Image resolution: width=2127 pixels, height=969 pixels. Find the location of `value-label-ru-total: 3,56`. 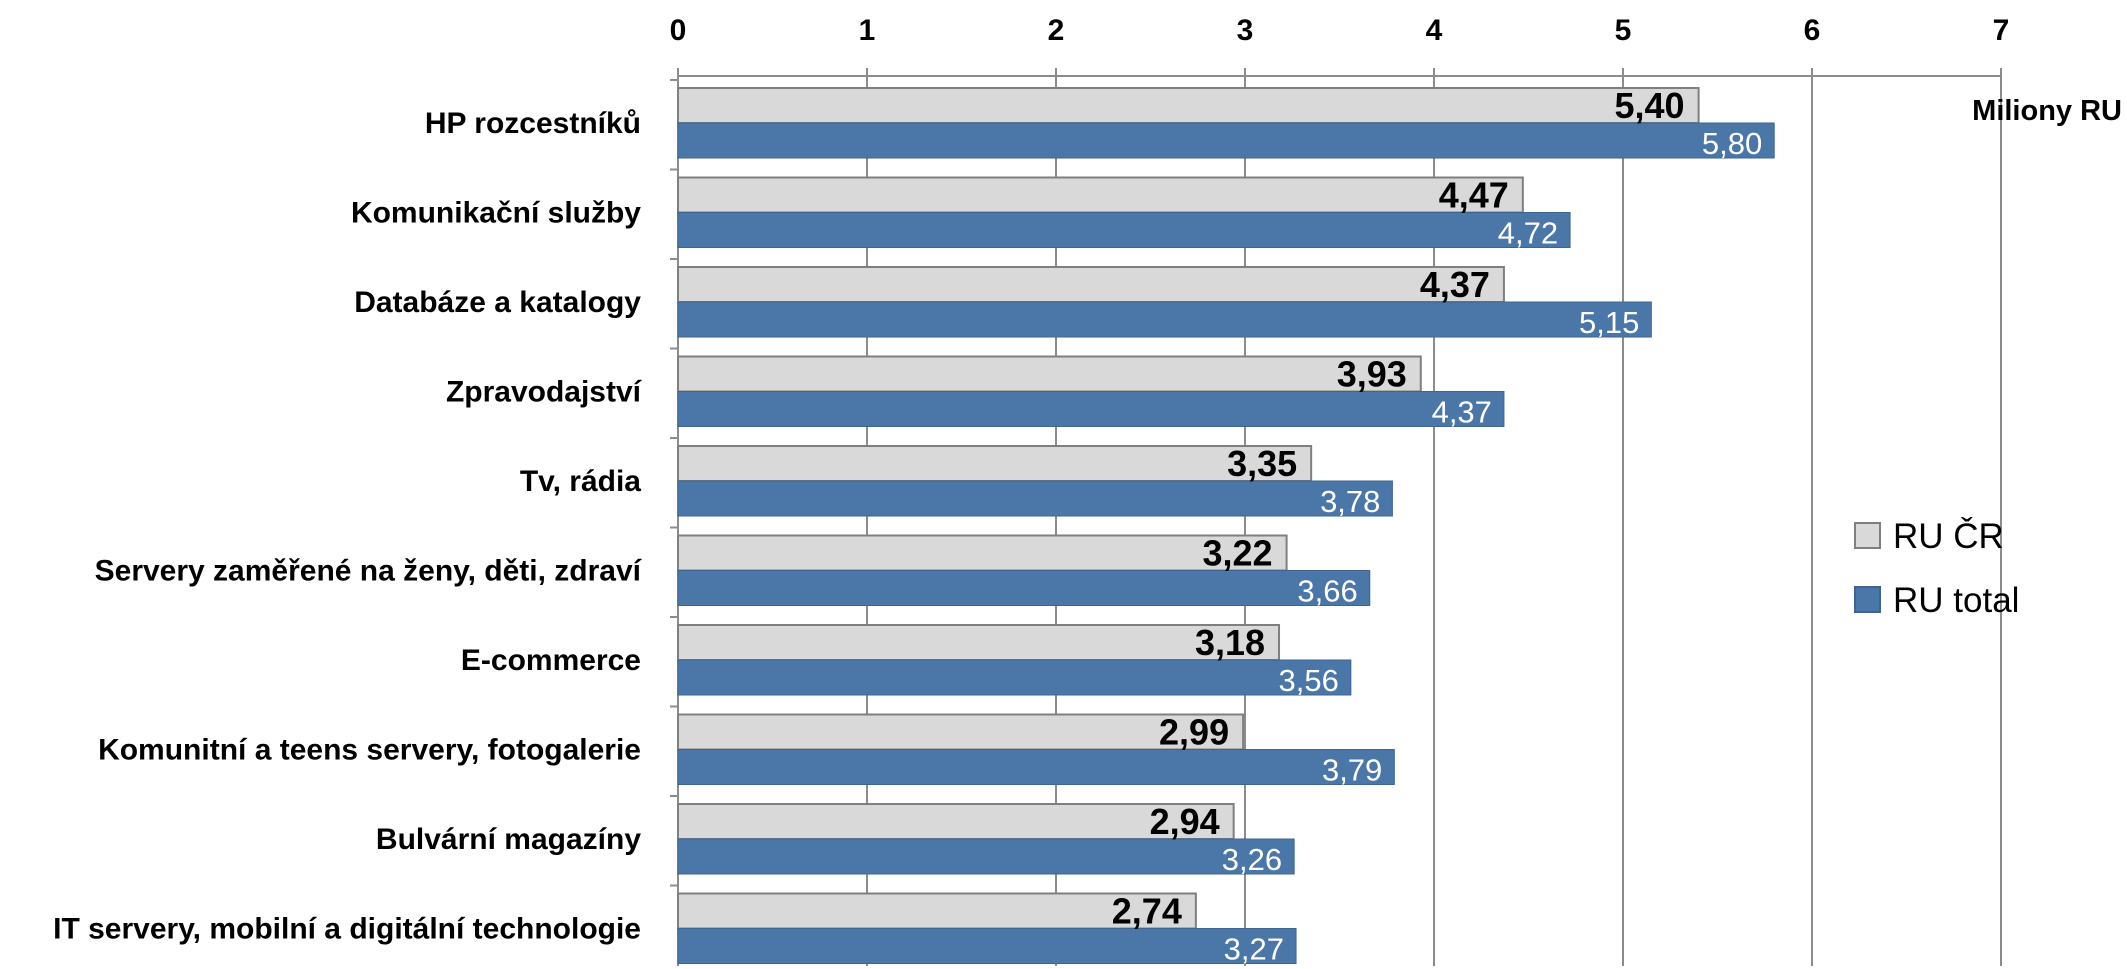

value-label-ru-total: 3,56 is located at coordinates (1308, 680).